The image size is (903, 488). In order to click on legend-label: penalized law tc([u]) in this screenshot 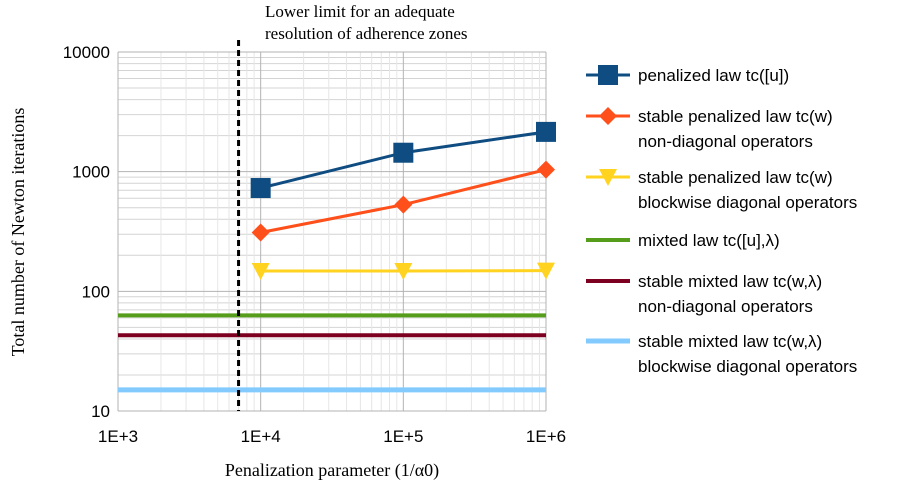, I will do `click(713, 75)`.